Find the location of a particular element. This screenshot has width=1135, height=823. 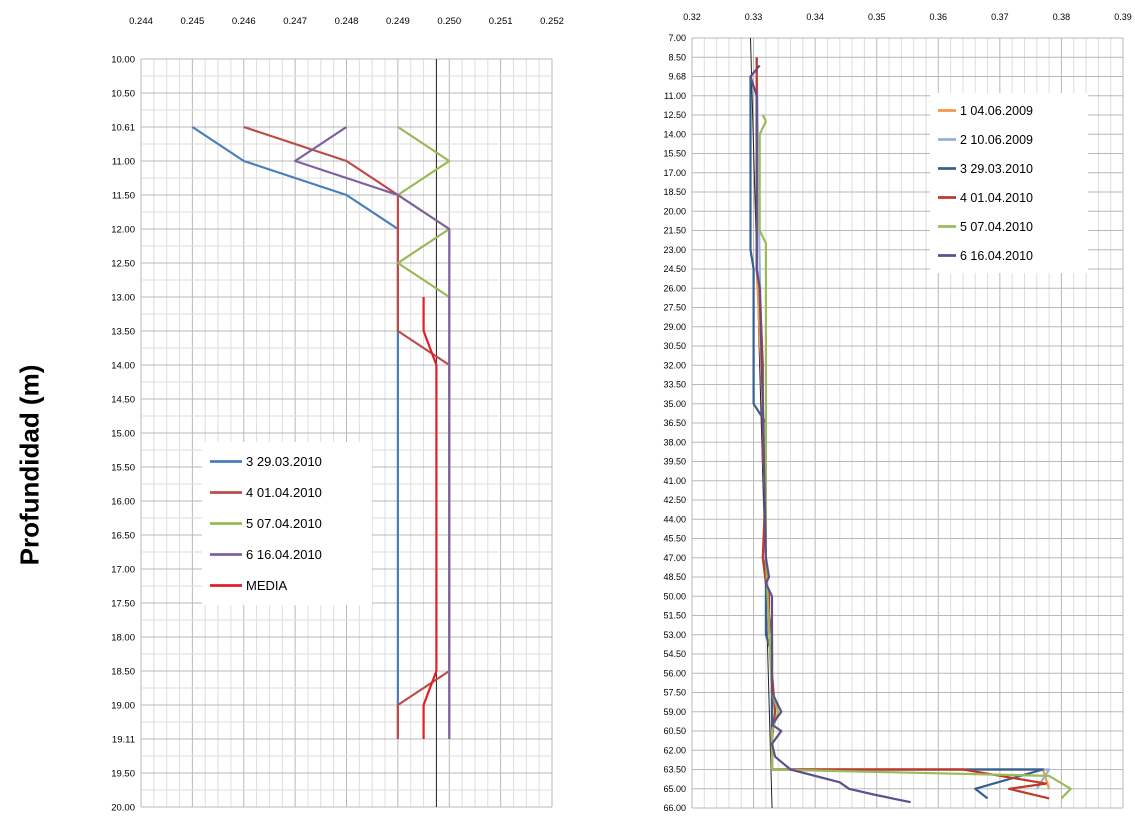

y-tick-label: 57.50 is located at coordinates (674, 693).